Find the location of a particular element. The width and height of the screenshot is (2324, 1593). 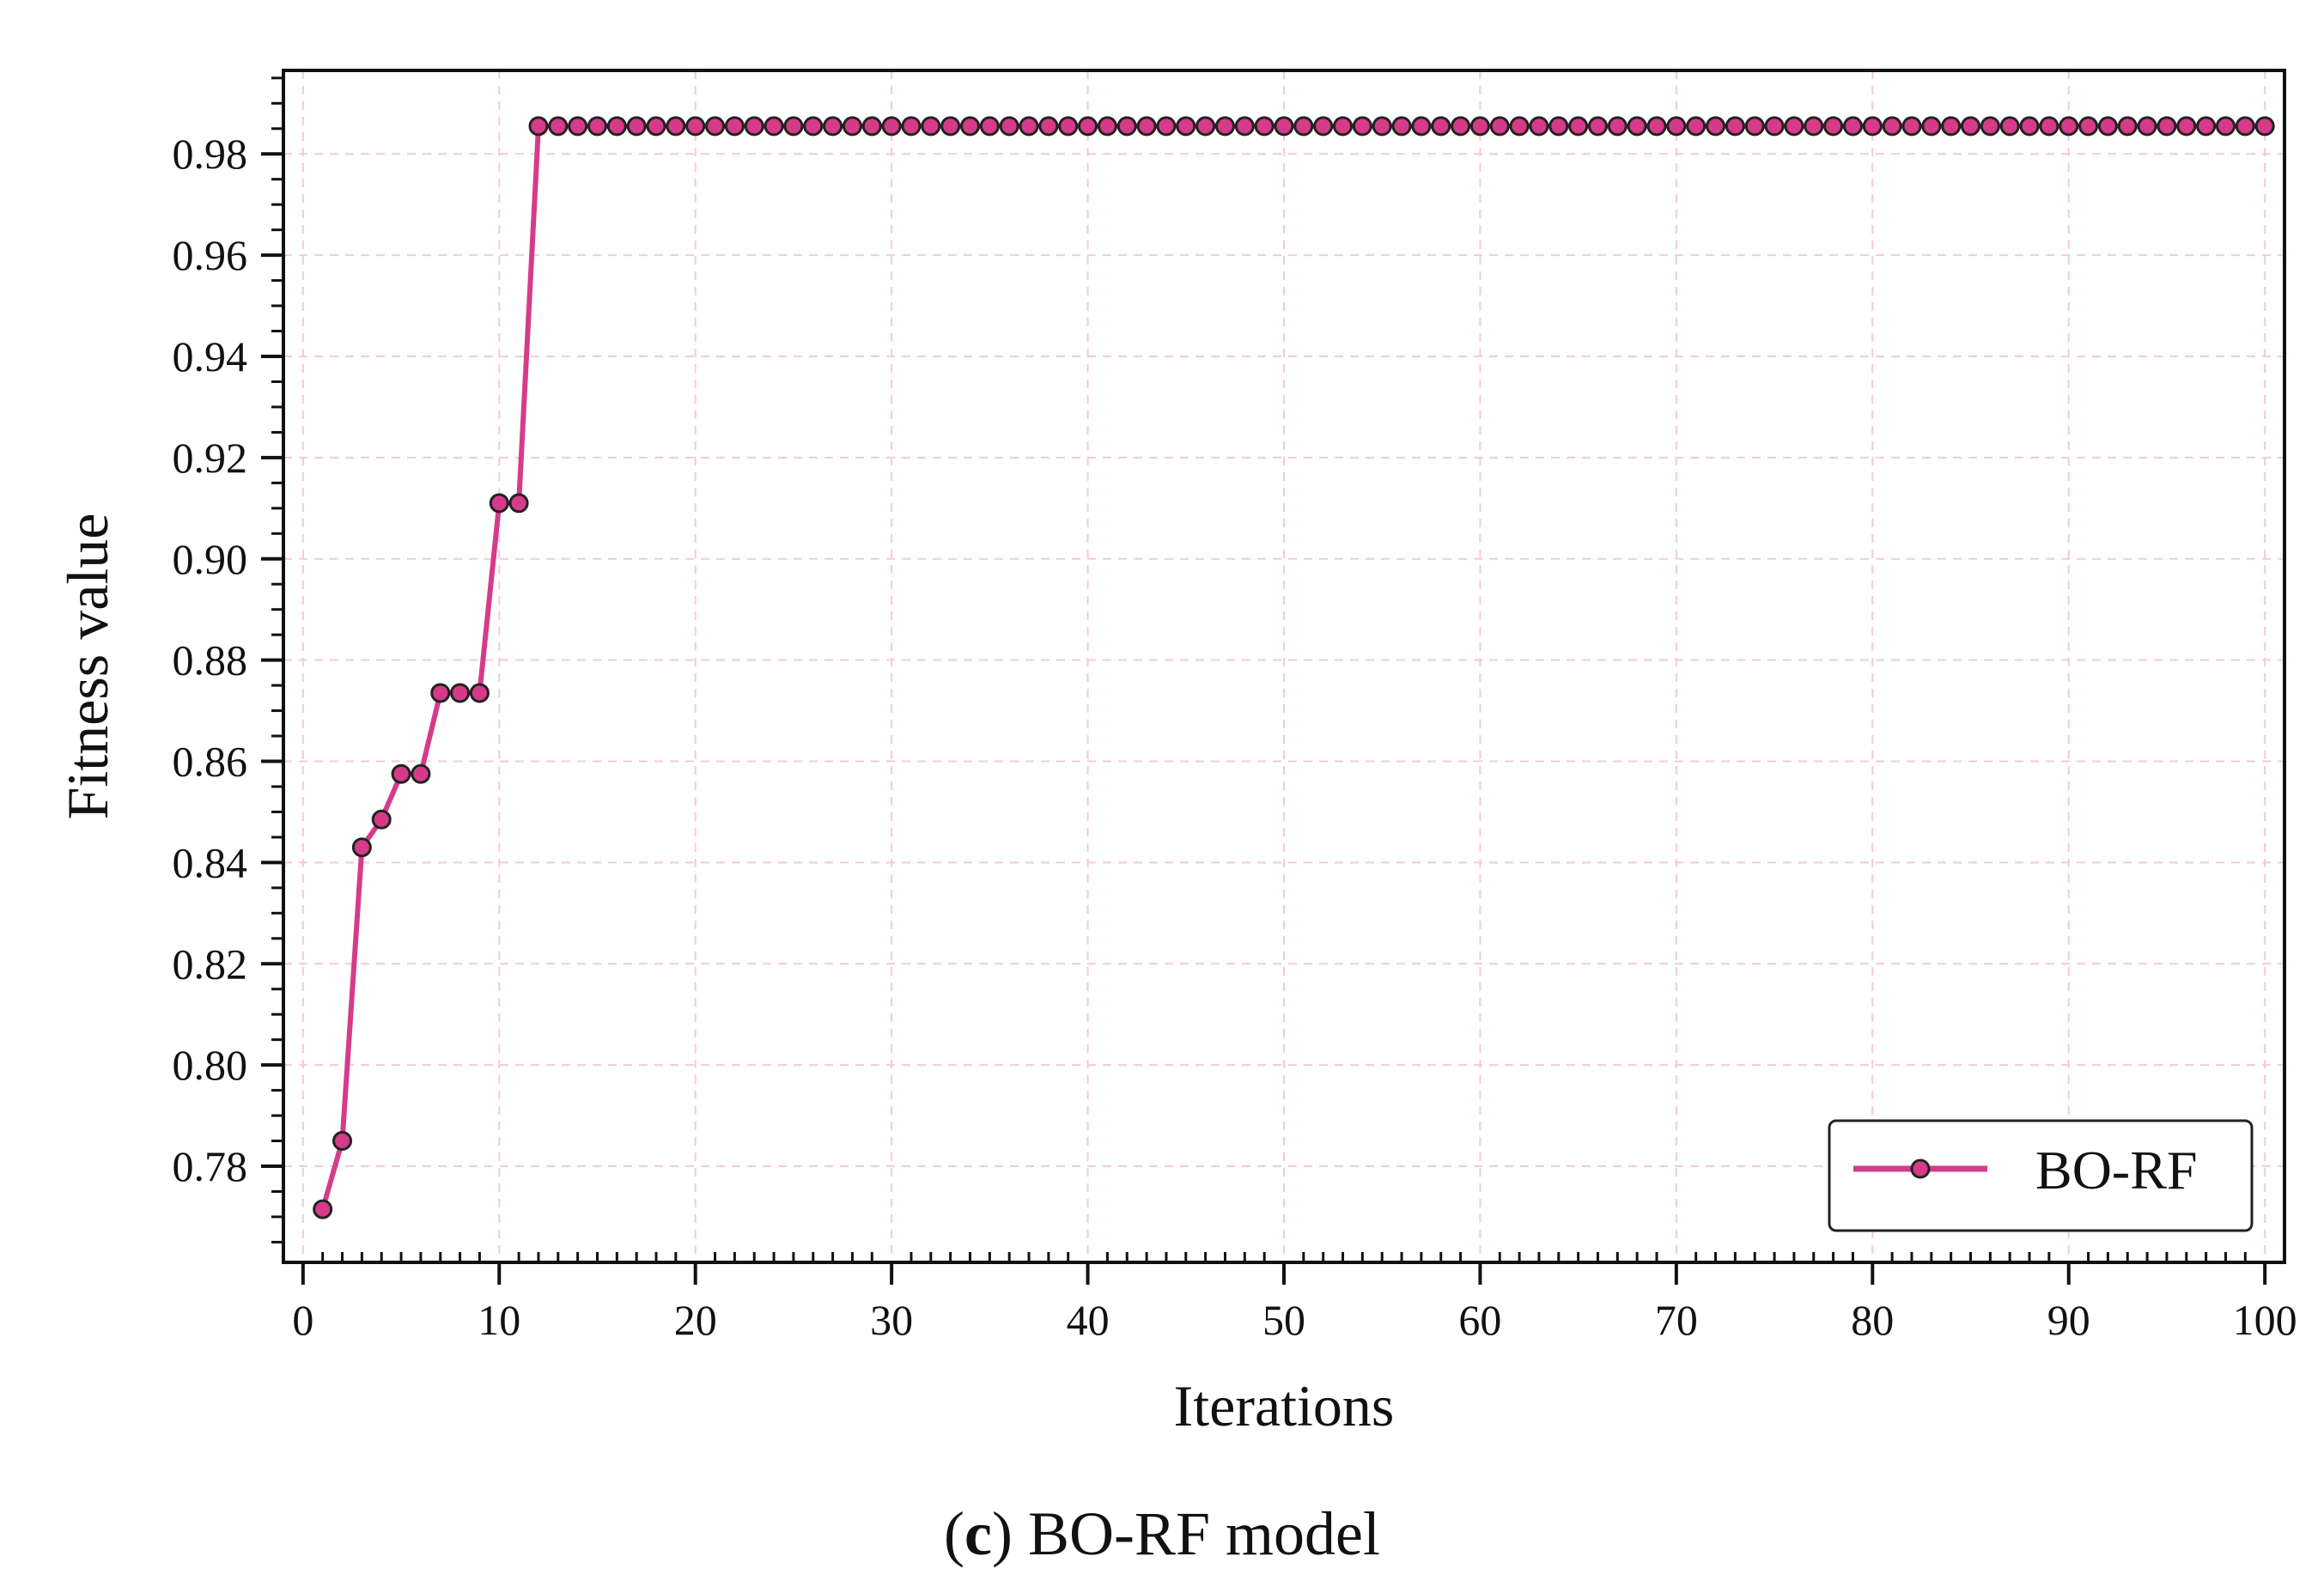

x-tick-label: 30 is located at coordinates (892, 1320).